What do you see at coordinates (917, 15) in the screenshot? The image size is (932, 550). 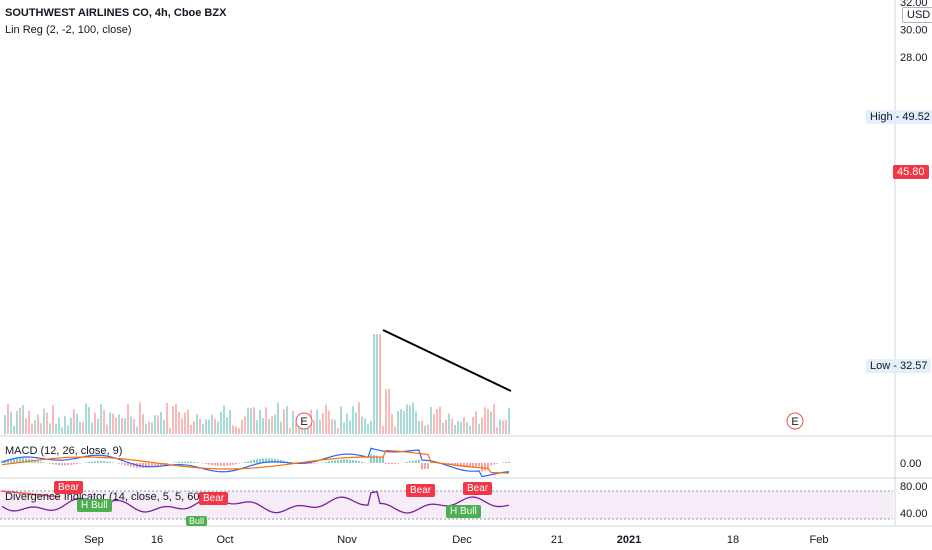 I see `currency-badge: USD` at bounding box center [917, 15].